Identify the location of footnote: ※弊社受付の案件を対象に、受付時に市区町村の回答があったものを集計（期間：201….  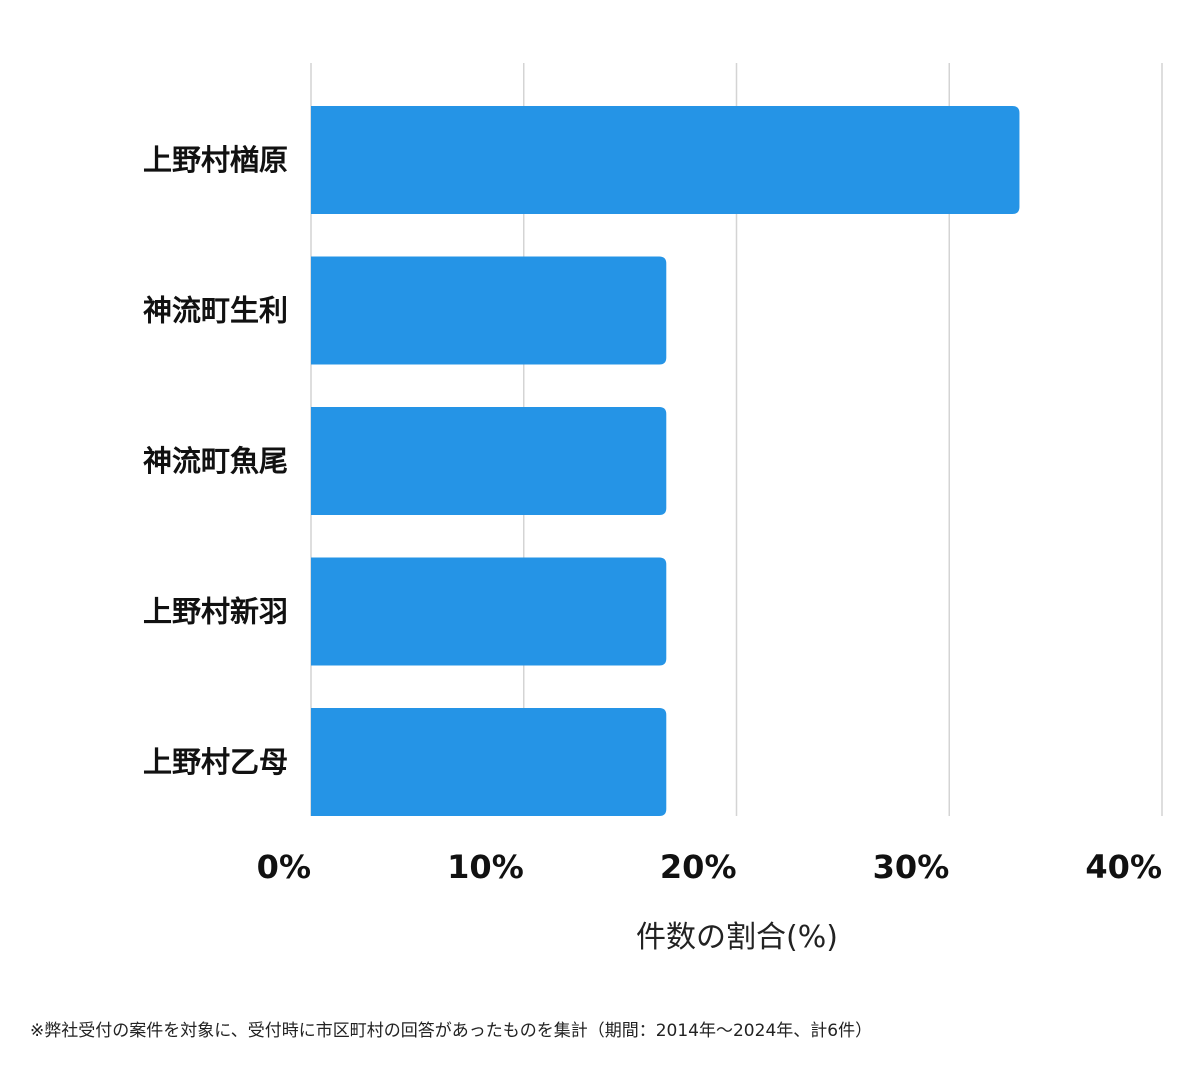
(451, 1031).